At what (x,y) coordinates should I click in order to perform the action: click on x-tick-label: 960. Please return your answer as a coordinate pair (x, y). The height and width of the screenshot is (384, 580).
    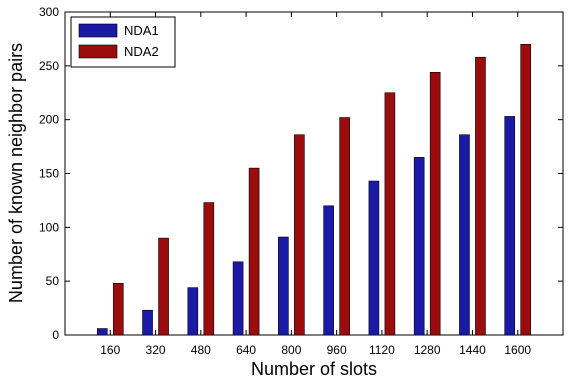
    Looking at the image, I should click on (337, 350).